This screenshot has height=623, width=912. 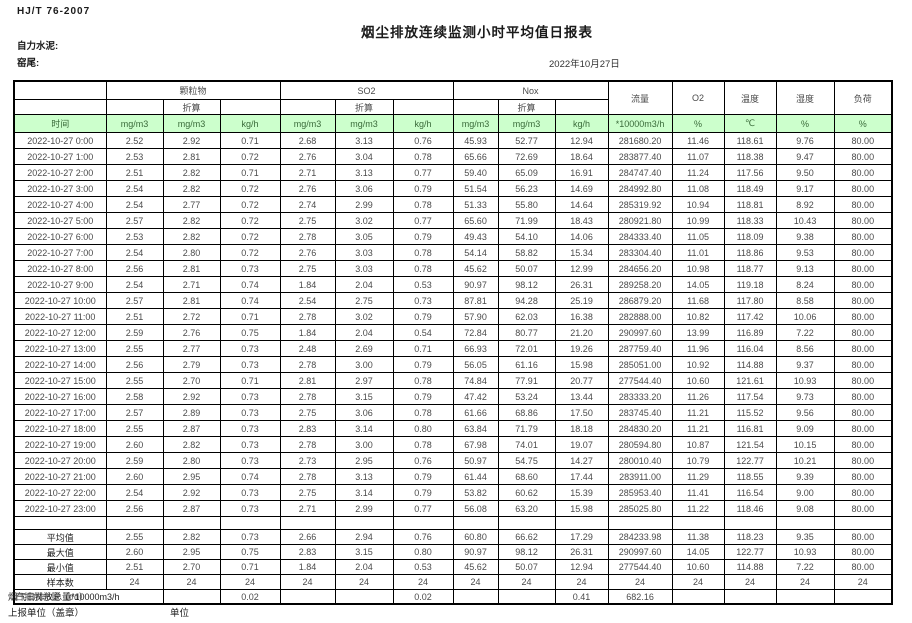 I want to click on value-cell: 3.15, so click(x=364, y=396).